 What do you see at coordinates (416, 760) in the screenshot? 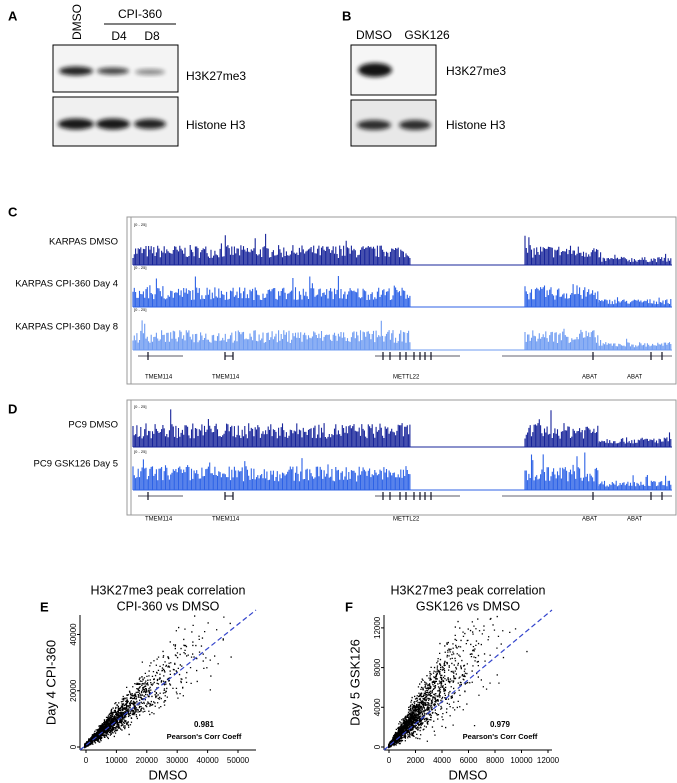
I see `x-tick-label: 2000` at bounding box center [416, 760].